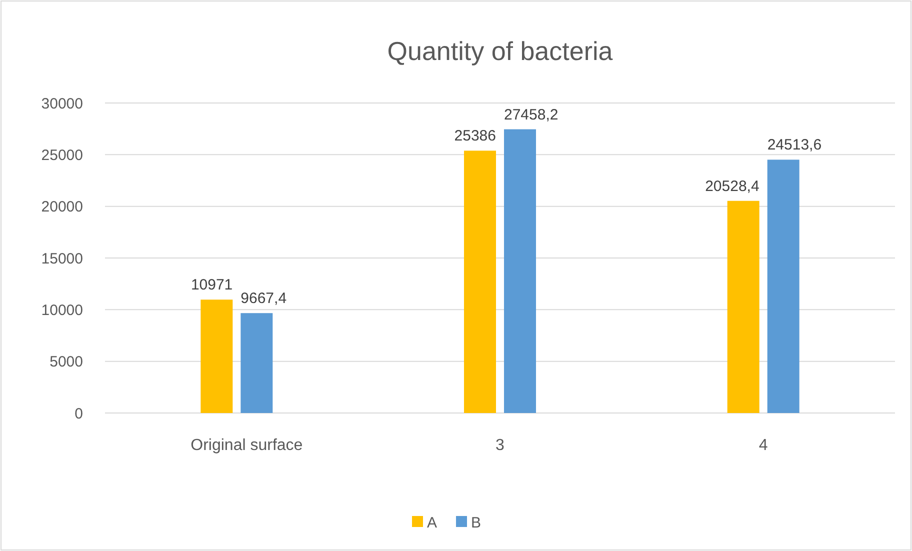 The height and width of the screenshot is (551, 912). Describe the element at coordinates (66, 362) in the screenshot. I see `y-tick-label: 5000` at that location.